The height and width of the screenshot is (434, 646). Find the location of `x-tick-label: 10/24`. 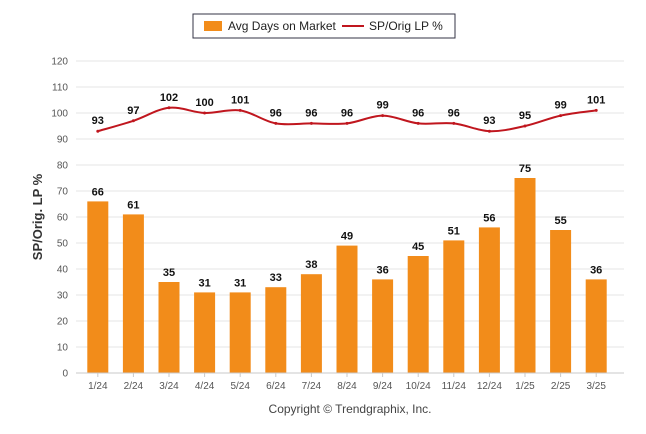

x-tick-label: 10/24 is located at coordinates (418, 386).